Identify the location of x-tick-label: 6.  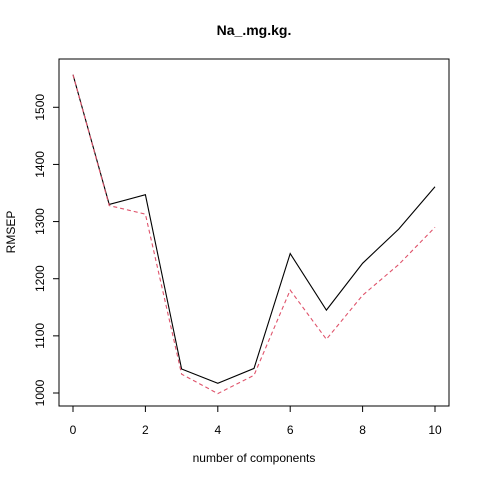
(290, 430).